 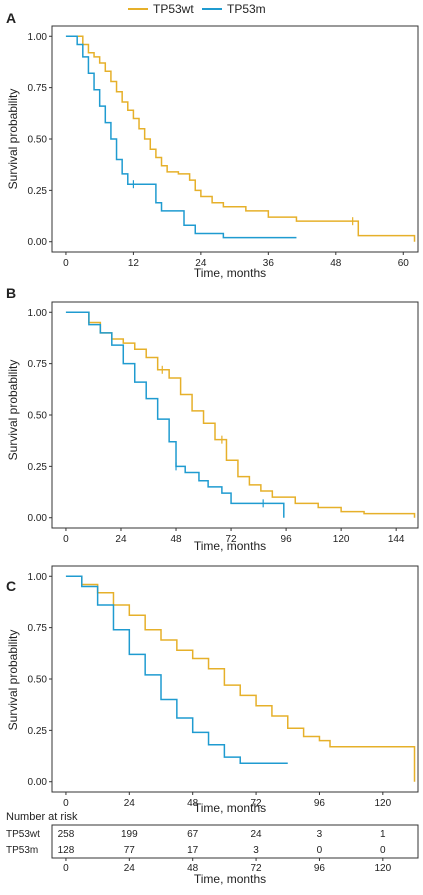 I want to click on risk-cell: 67, so click(x=193, y=834).